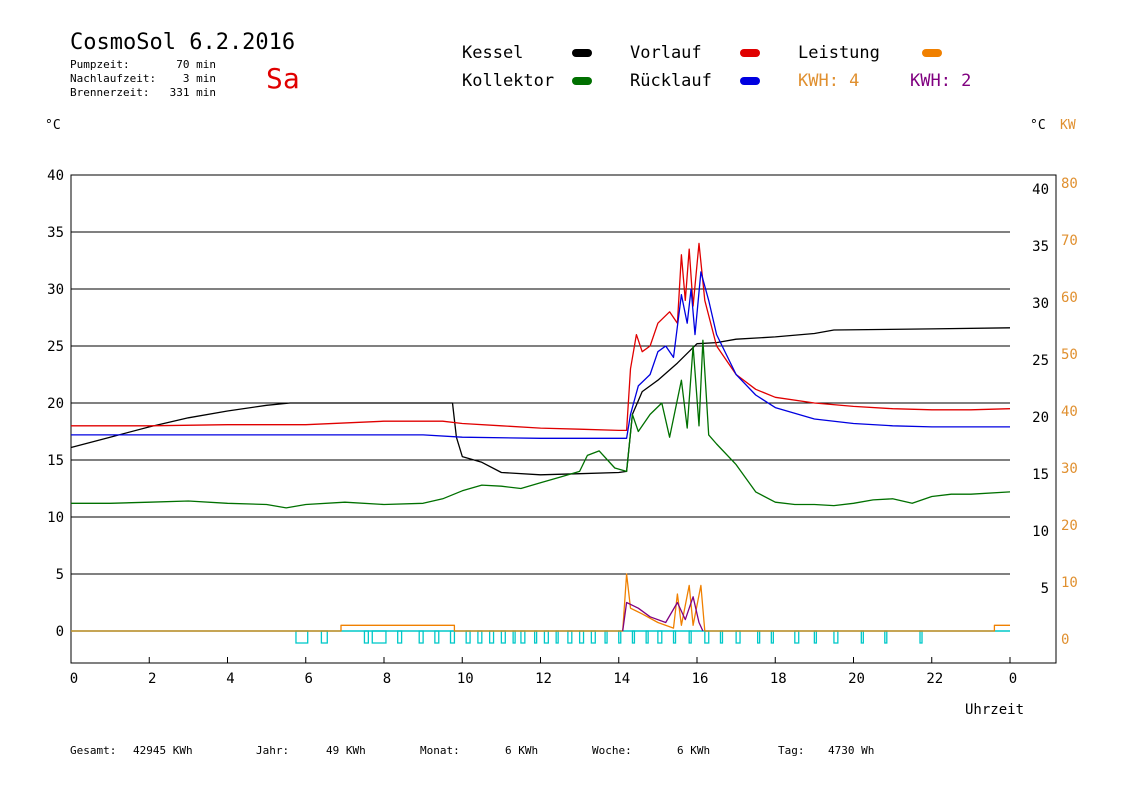 The height and width of the screenshot is (812, 1148). I want to click on right-unit-label-kw: KW, so click(1068, 125).